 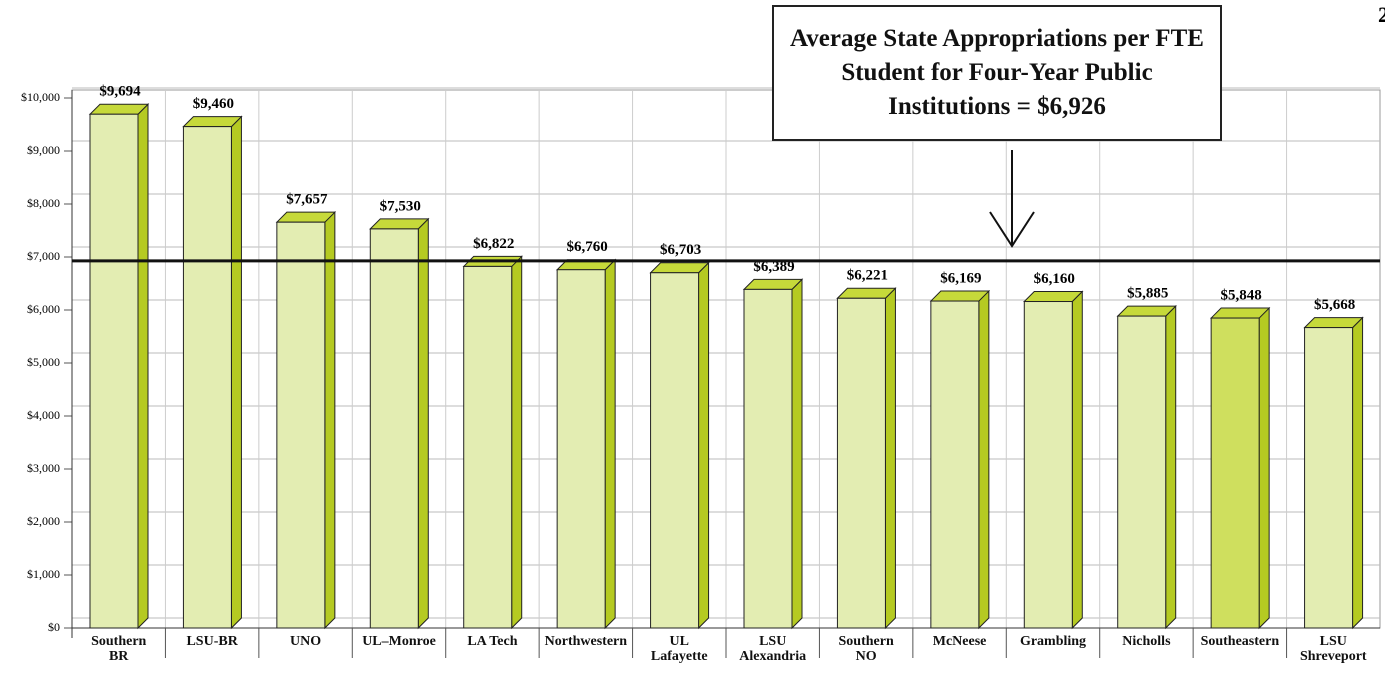 What do you see at coordinates (43, 362) in the screenshot?
I see `y-tick-label: $5,000` at bounding box center [43, 362].